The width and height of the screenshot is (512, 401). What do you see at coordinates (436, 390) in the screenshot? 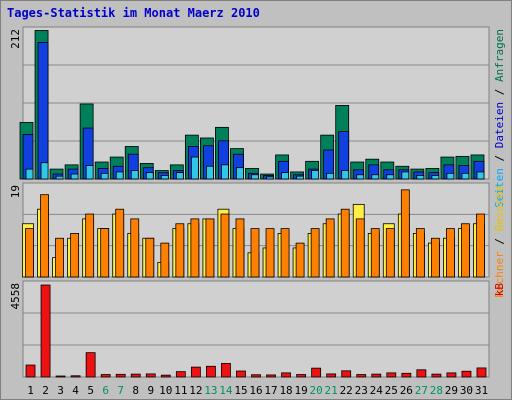
I see `day-tick-label-28: 28` at bounding box center [436, 390].